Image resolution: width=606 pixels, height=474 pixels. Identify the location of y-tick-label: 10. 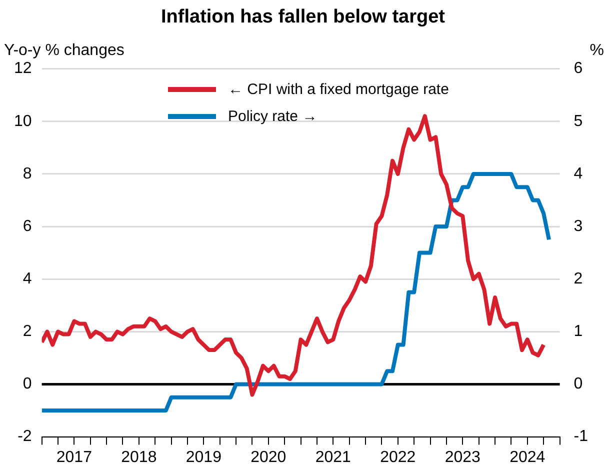
(23, 121).